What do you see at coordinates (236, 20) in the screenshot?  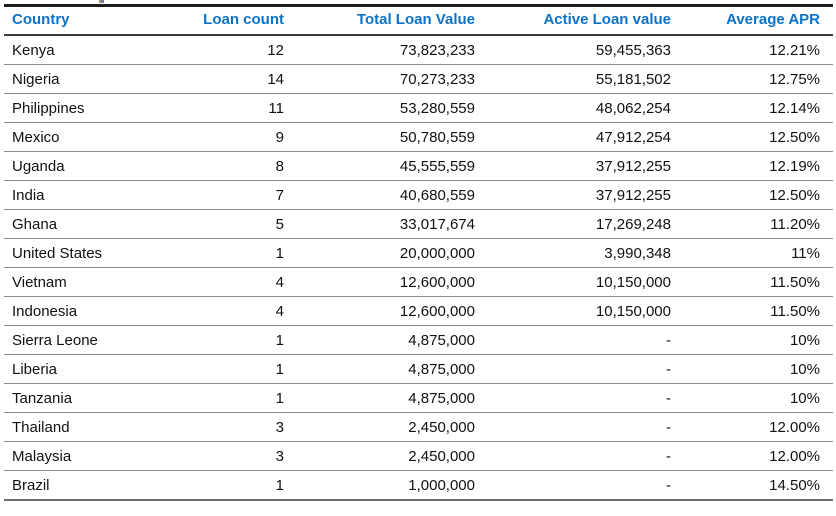 I see `column-header-loan-count: Loan count` at bounding box center [236, 20].